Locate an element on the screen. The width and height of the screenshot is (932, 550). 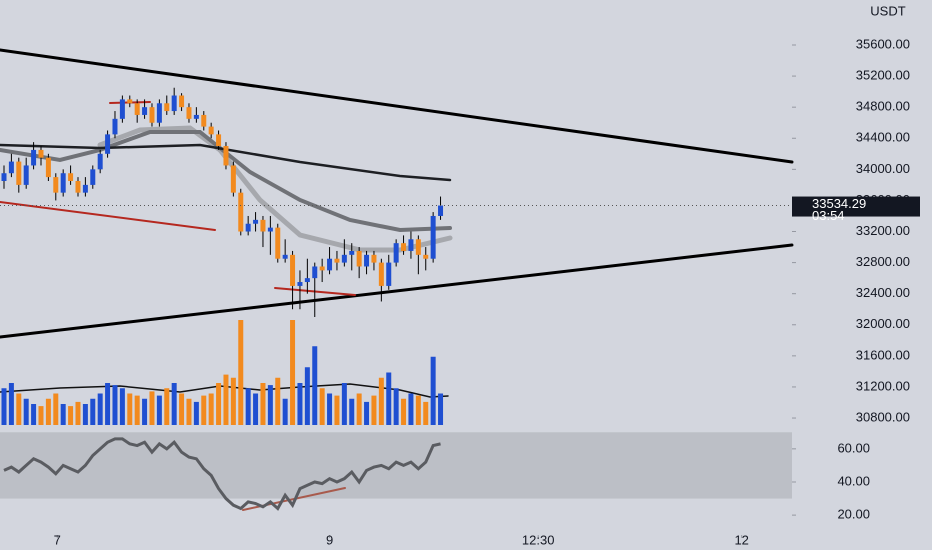
currency-label: USDT is located at coordinates (887, 10).